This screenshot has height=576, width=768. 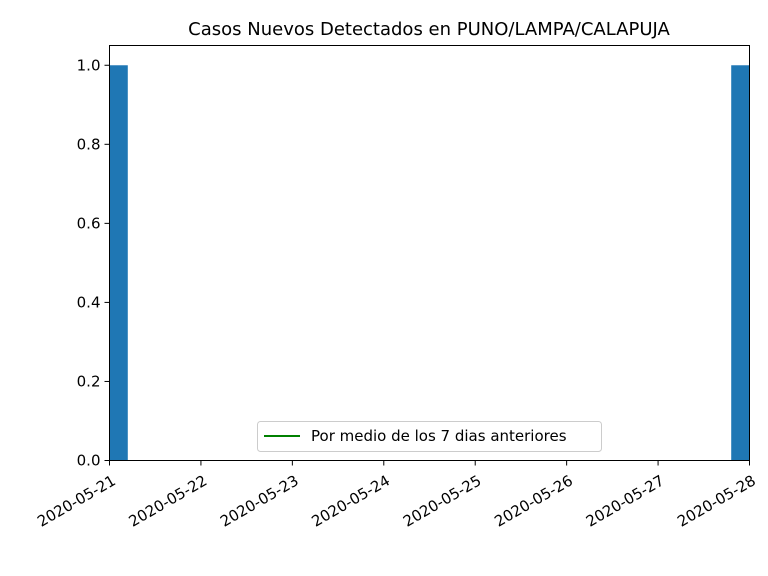 What do you see at coordinates (76, 500) in the screenshot?
I see `x-tick-label: 2020-05-21` at bounding box center [76, 500].